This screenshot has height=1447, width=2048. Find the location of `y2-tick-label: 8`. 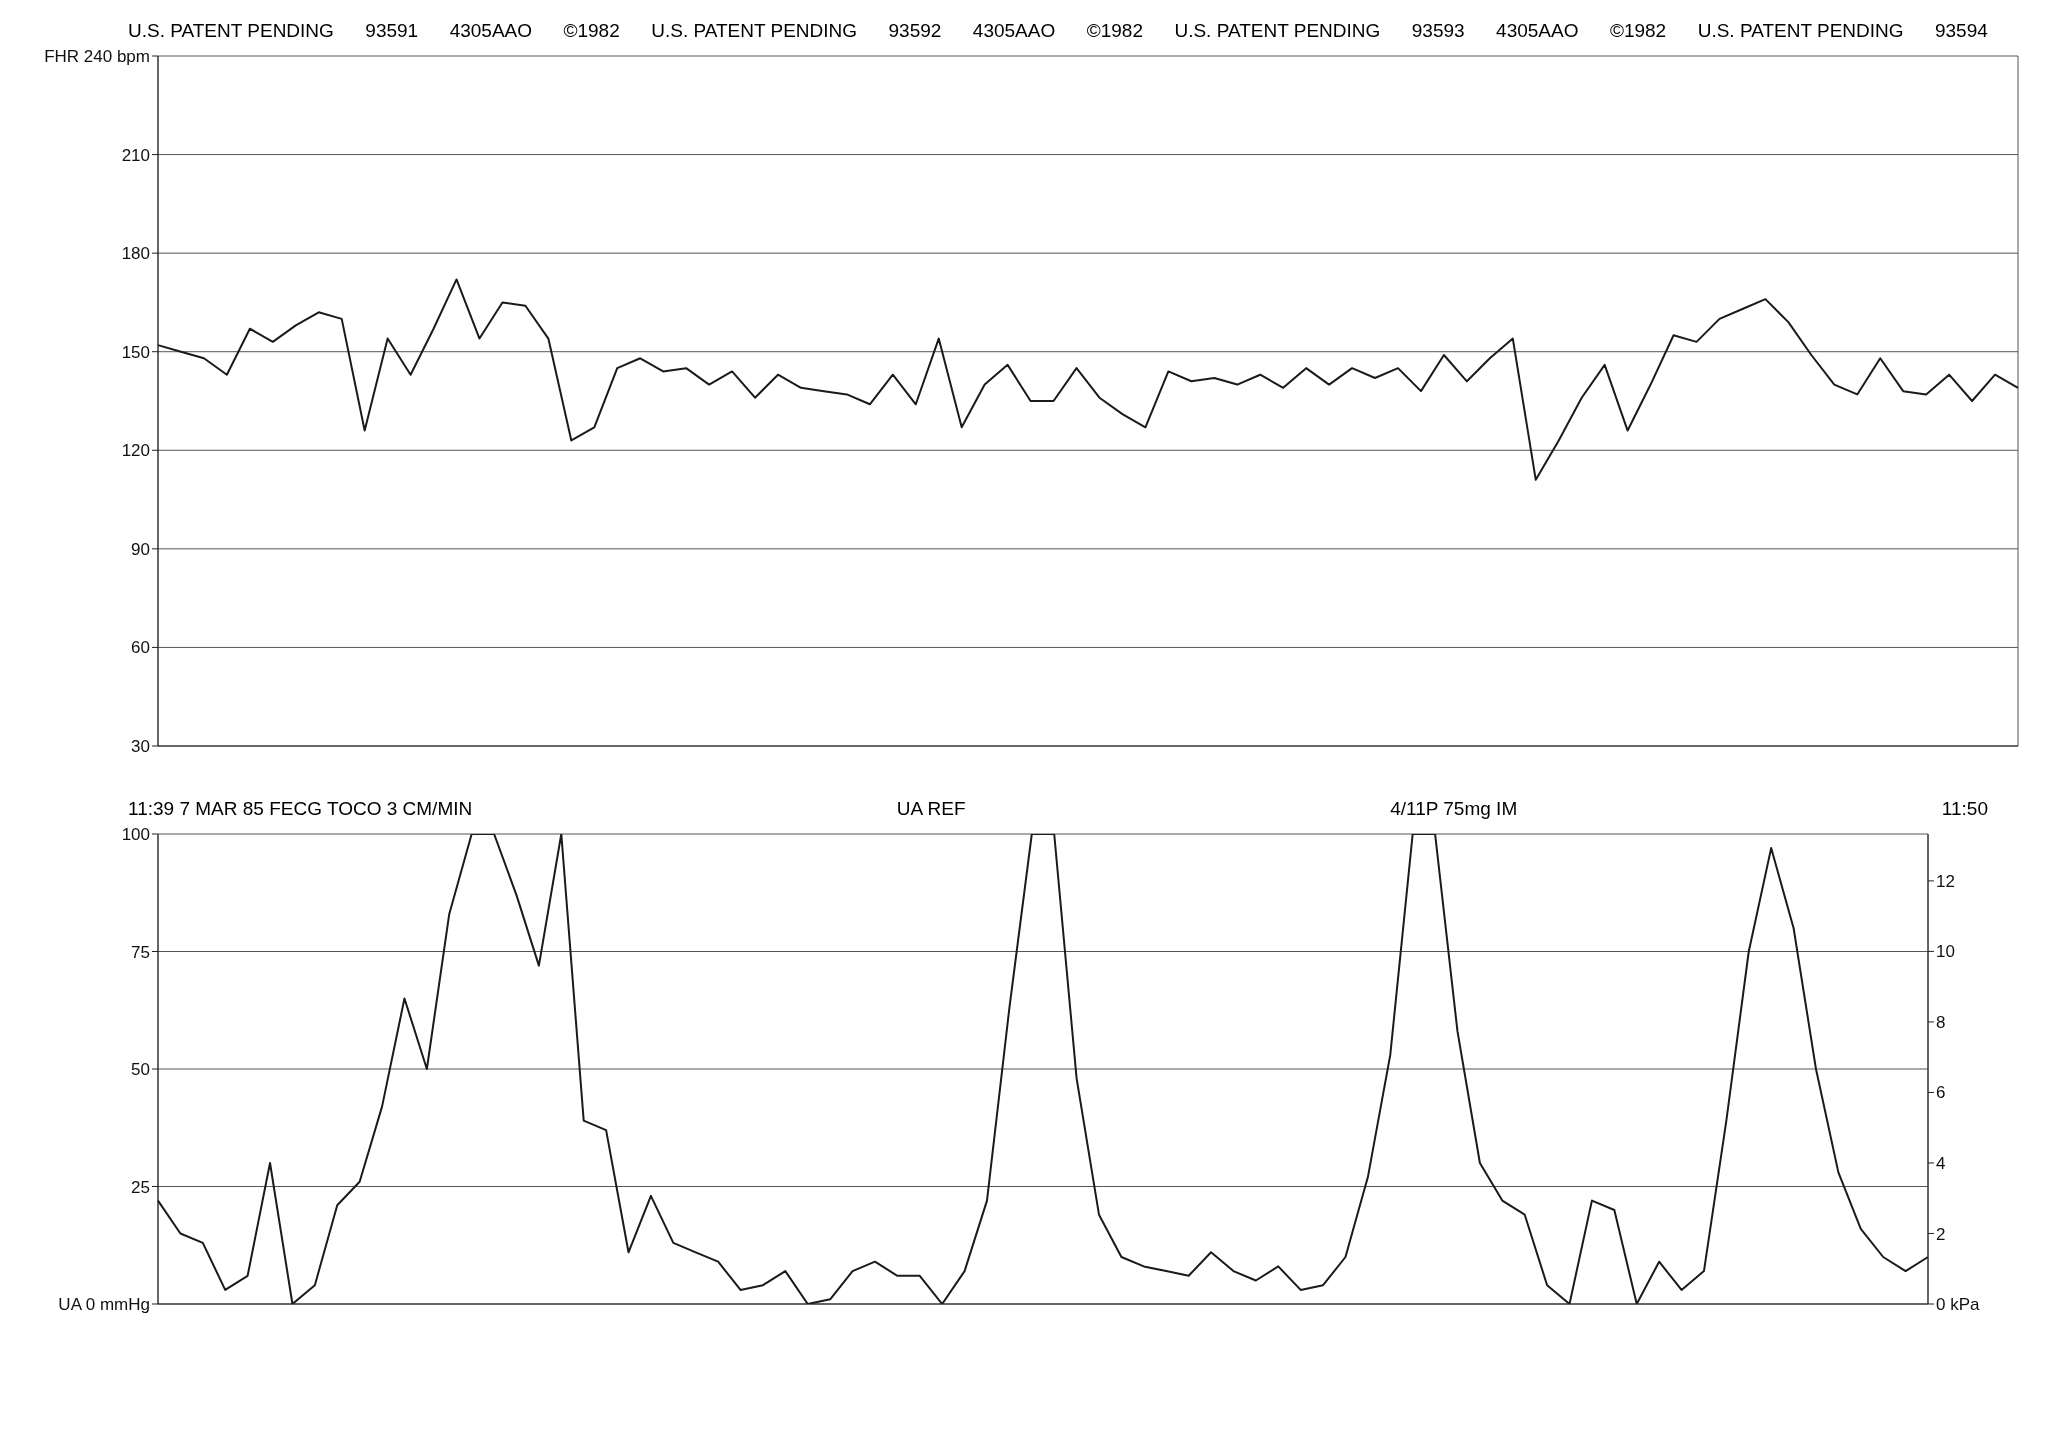

y2-tick-label: 8 is located at coordinates (1941, 1022).